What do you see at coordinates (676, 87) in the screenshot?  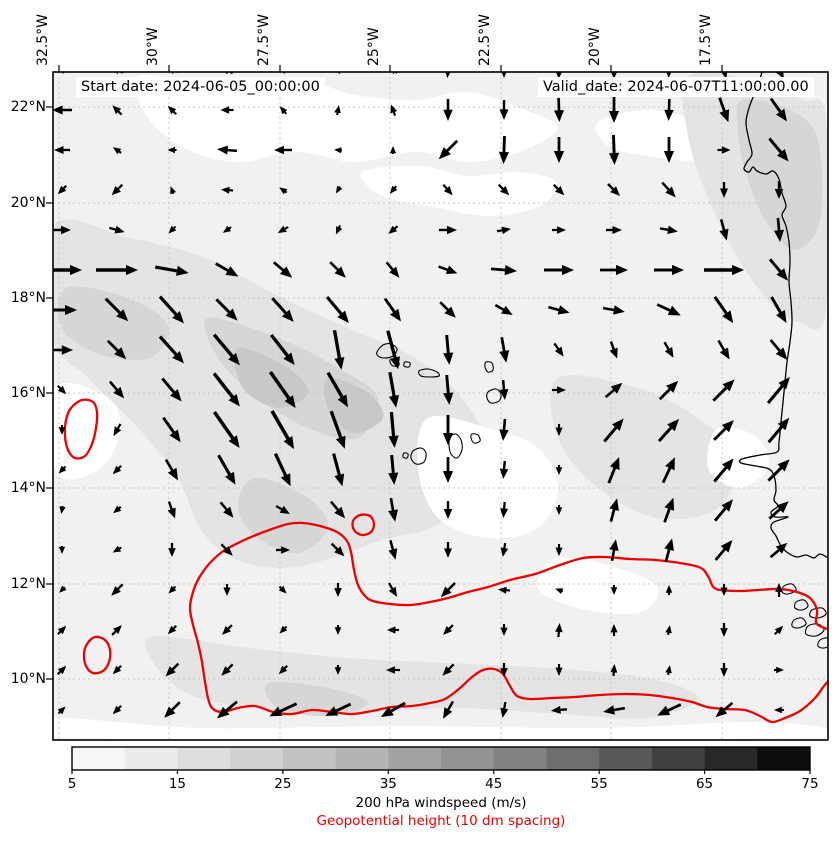 I see `valid-date-annotation: Valid_date: 2024-06-07T11:00:00.00` at bounding box center [676, 87].